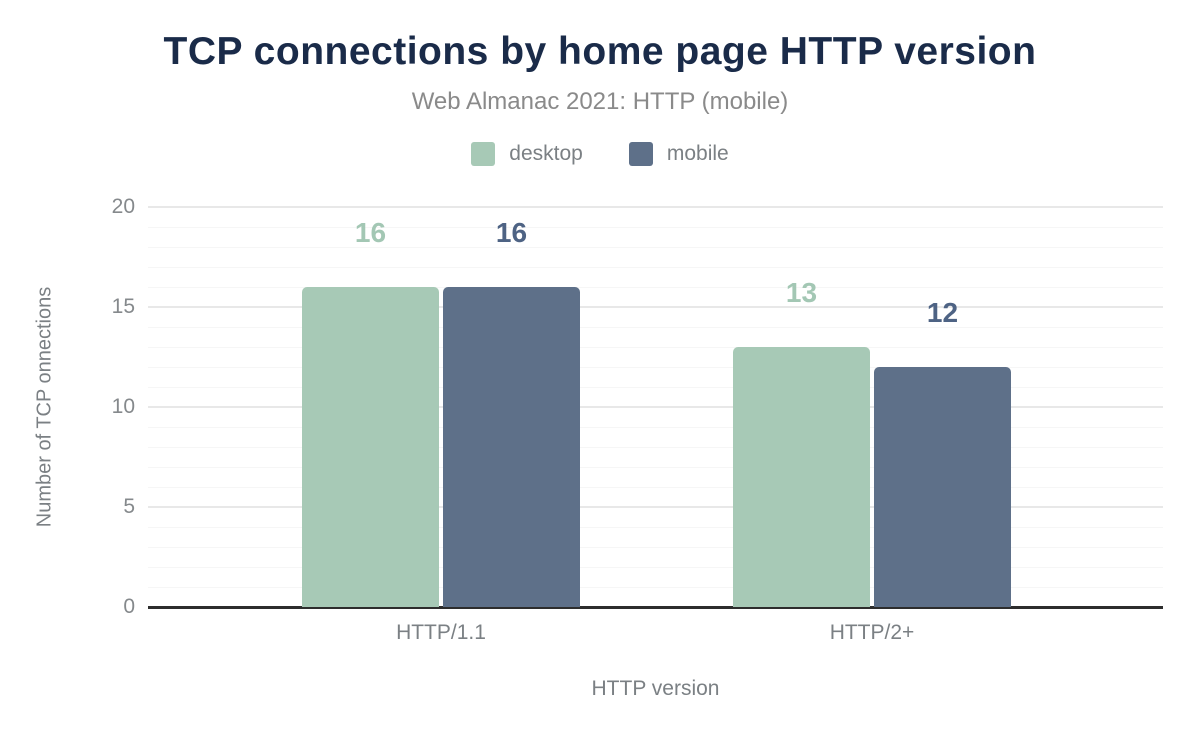  Describe the element at coordinates (600, 101) in the screenshot. I see `chart-subtitle: Web Almanac 2021: HTTP (mobile)` at that location.